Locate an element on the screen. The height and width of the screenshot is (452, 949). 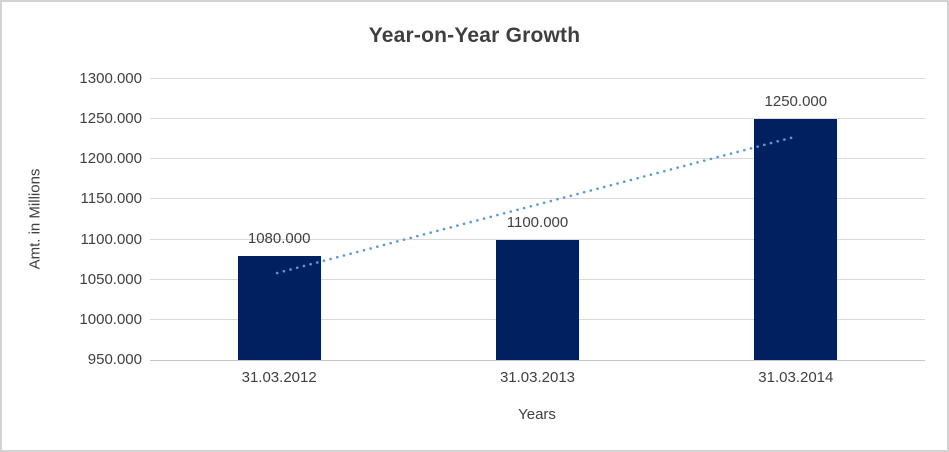
bar-31.03.2013 is located at coordinates (537, 299).